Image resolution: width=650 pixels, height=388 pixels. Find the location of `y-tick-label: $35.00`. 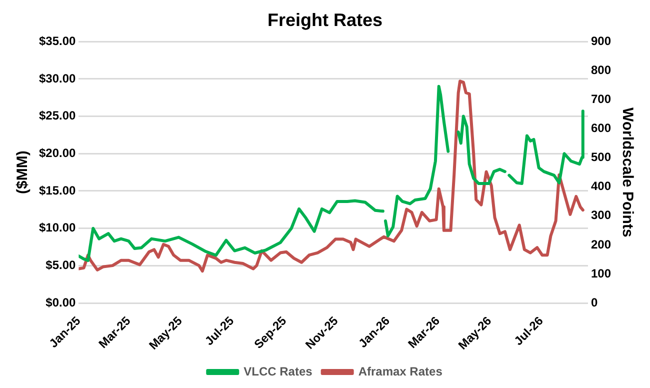

y-tick-label: $35.00 is located at coordinates (57, 41).